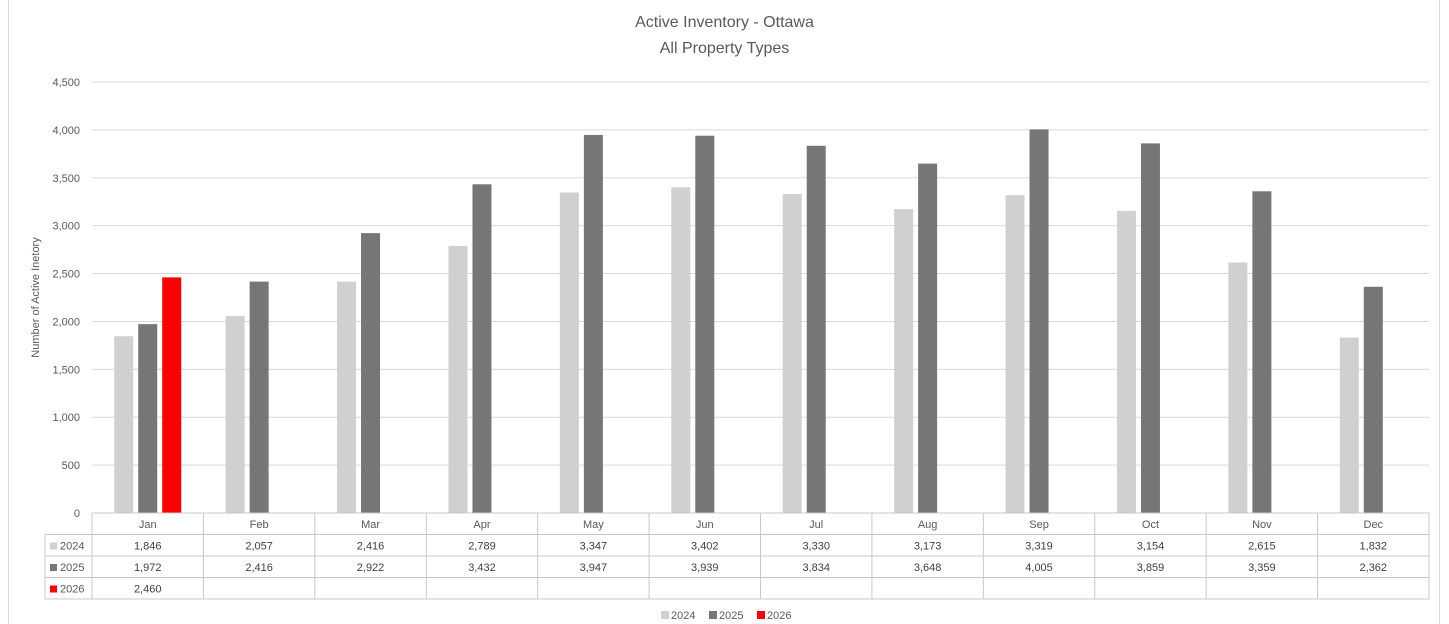  Describe the element at coordinates (36, 297) in the screenshot. I see `y-axis-title: Number of Active Inetory` at that location.